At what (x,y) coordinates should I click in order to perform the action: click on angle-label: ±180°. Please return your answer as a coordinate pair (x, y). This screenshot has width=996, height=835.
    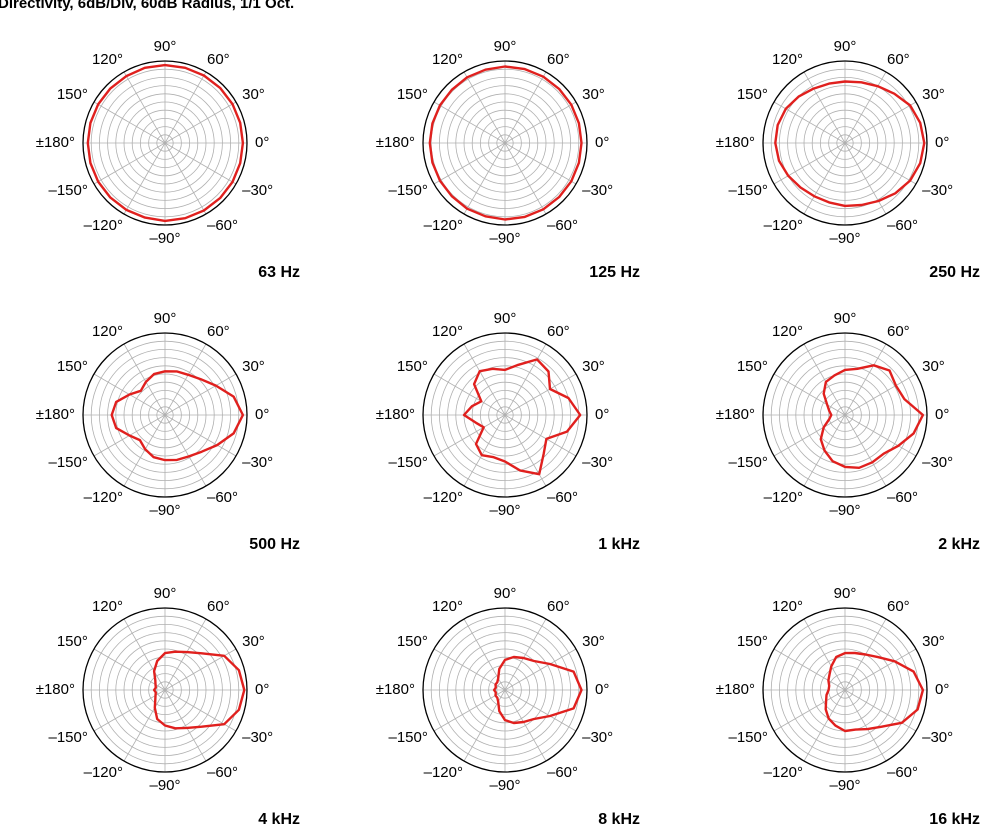
    Looking at the image, I should click on (55, 689).